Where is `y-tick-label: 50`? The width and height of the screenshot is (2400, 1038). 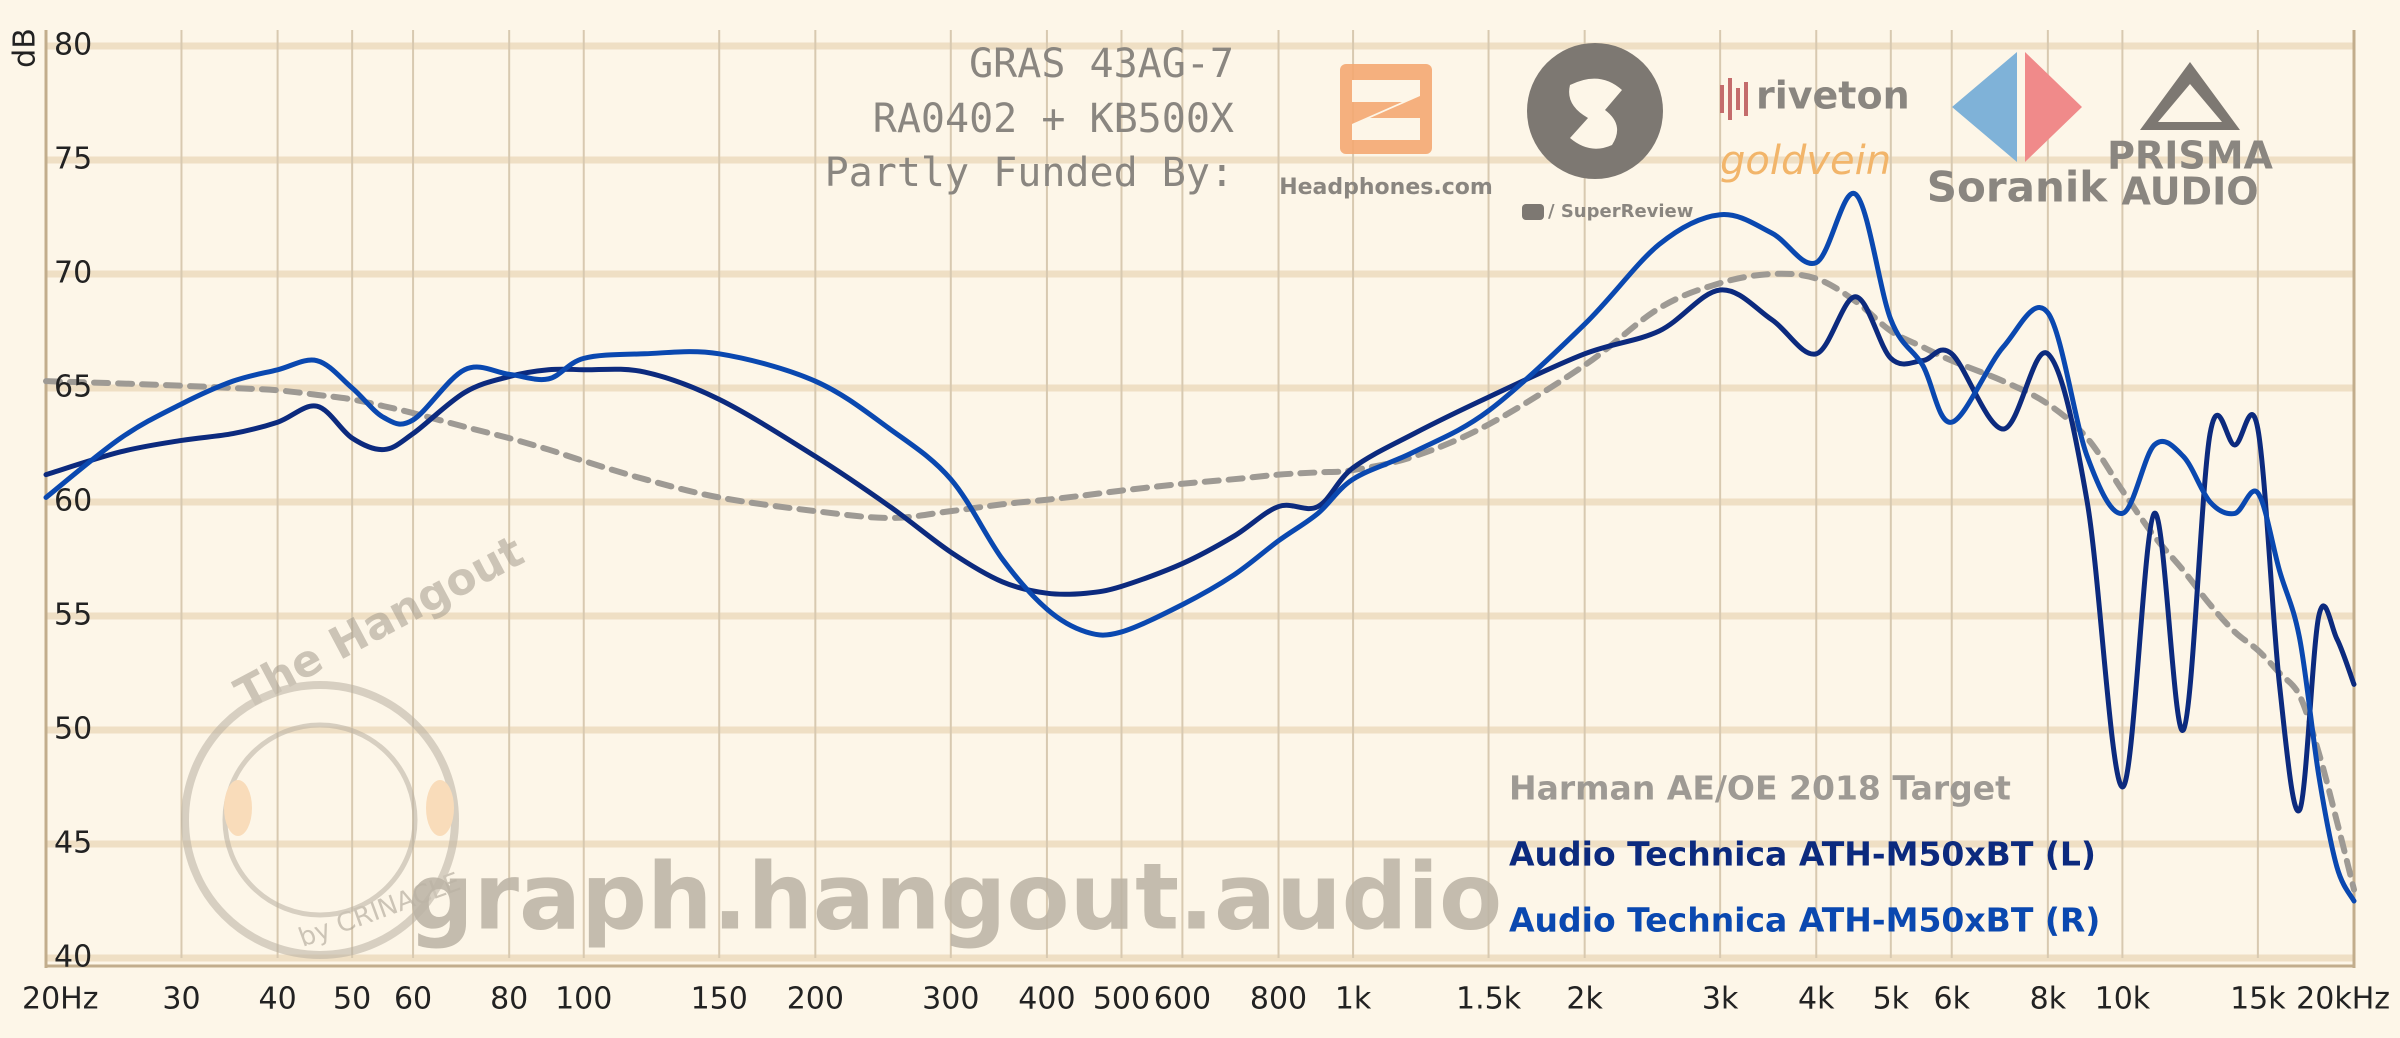 y-tick-label: 50 is located at coordinates (73, 729).